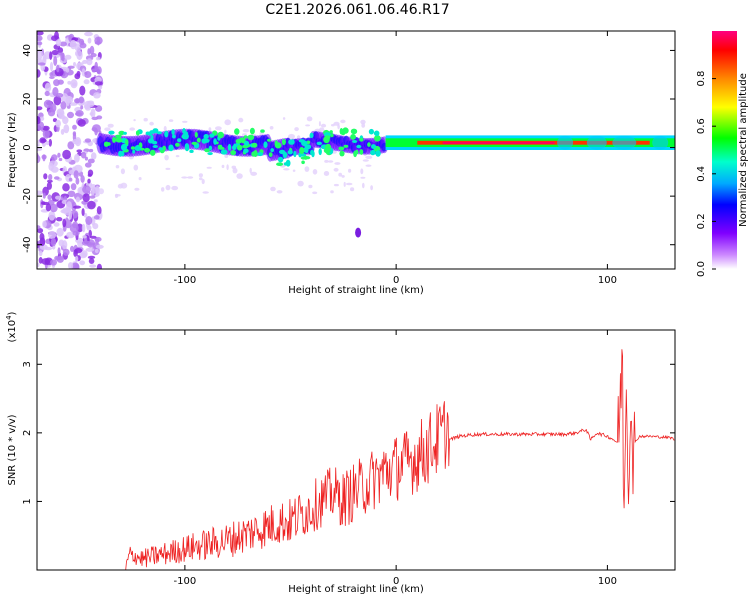 The image size is (750, 600). I want to click on xtick-label: 0, so click(396, 581).